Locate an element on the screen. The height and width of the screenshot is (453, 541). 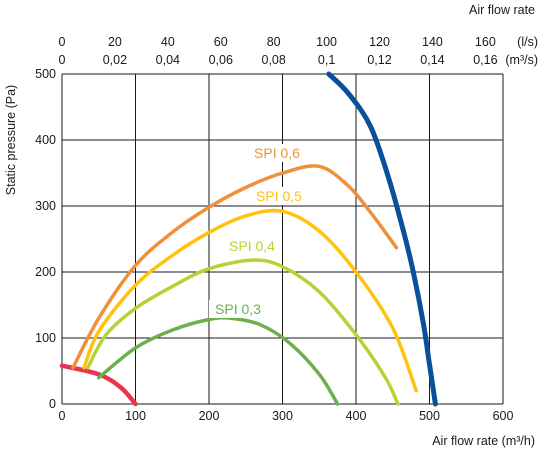
series-label: SPI 0,4 is located at coordinates (252, 246).